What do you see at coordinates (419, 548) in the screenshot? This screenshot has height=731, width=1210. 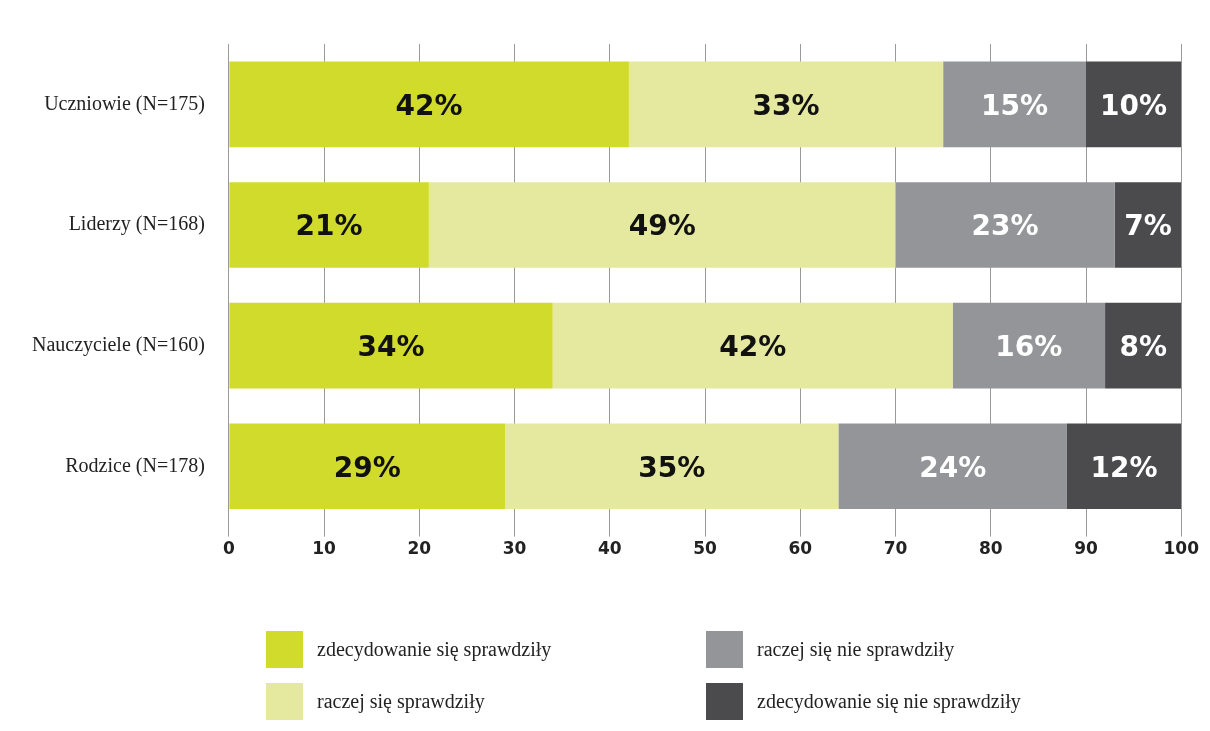 I see `x-tick-label: 20` at bounding box center [419, 548].